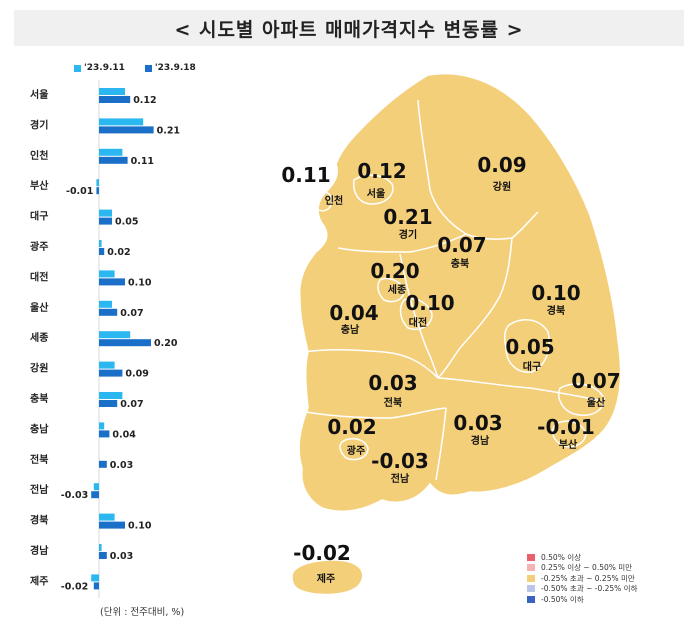 This screenshot has height=625, width=699. I want to click on border-daegu, so click(526, 346).